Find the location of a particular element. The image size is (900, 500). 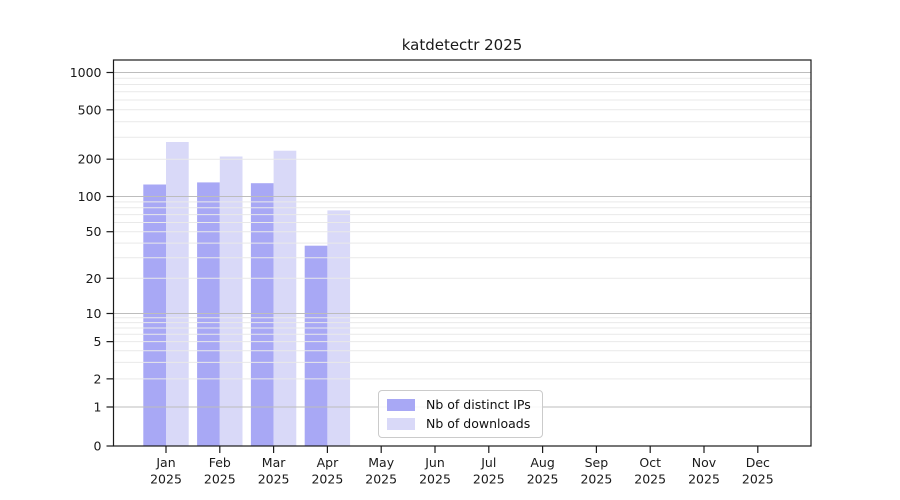

x-tick-label: Feb 2025 is located at coordinates (220, 471).